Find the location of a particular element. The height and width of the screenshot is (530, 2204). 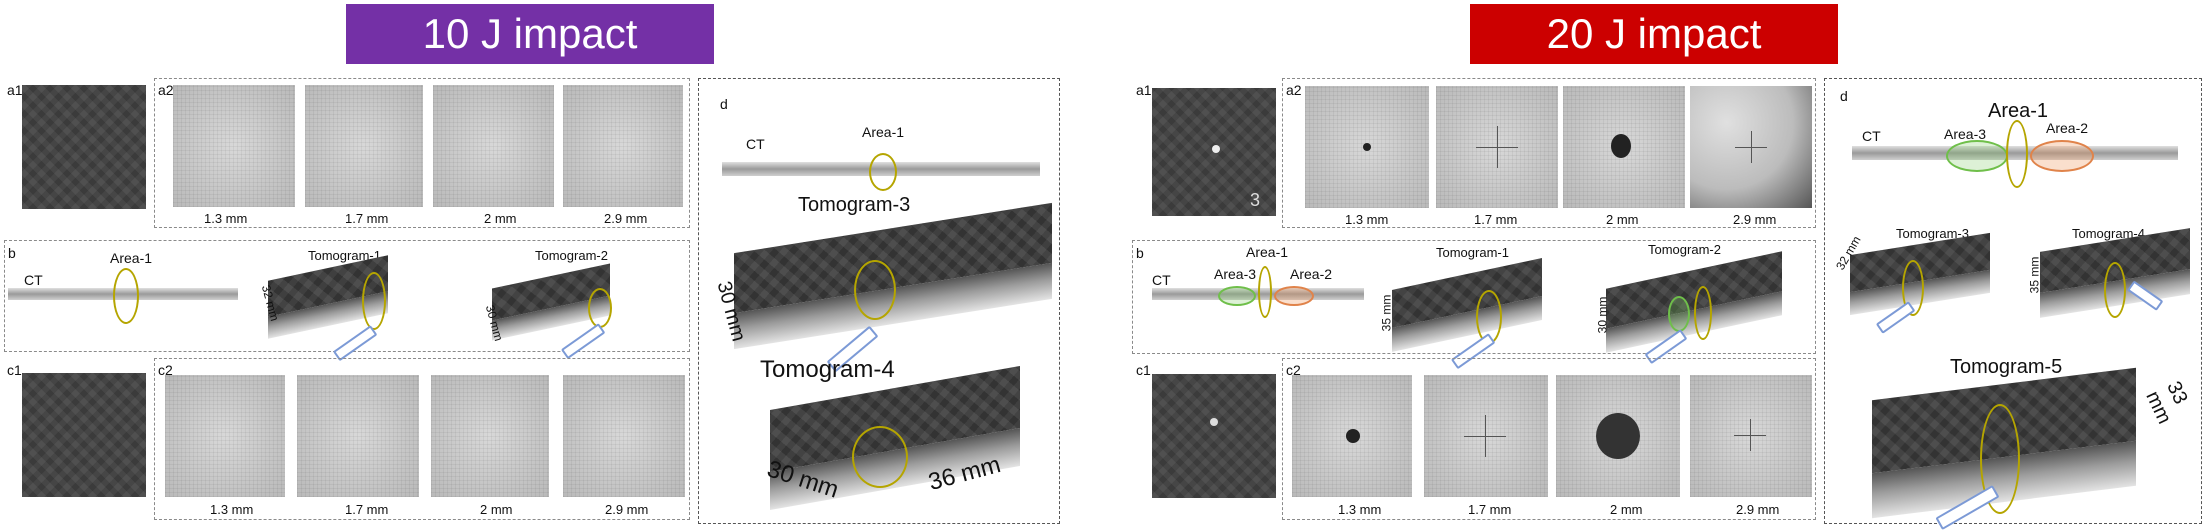

banner-20j: 20 J impact is located at coordinates (1654, 34).